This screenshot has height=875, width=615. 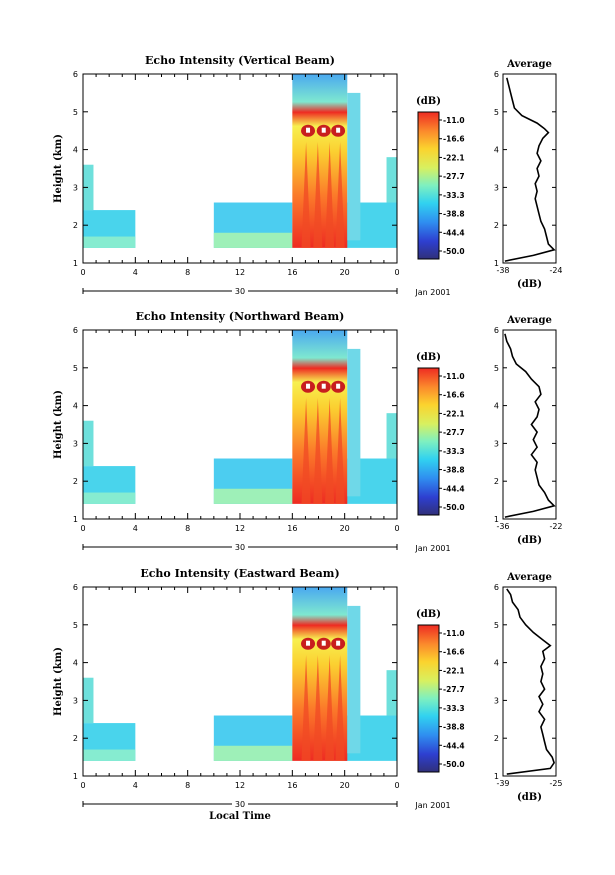 What do you see at coordinates (240, 674) in the screenshot?
I see `heatmap-field` at bounding box center [240, 674].